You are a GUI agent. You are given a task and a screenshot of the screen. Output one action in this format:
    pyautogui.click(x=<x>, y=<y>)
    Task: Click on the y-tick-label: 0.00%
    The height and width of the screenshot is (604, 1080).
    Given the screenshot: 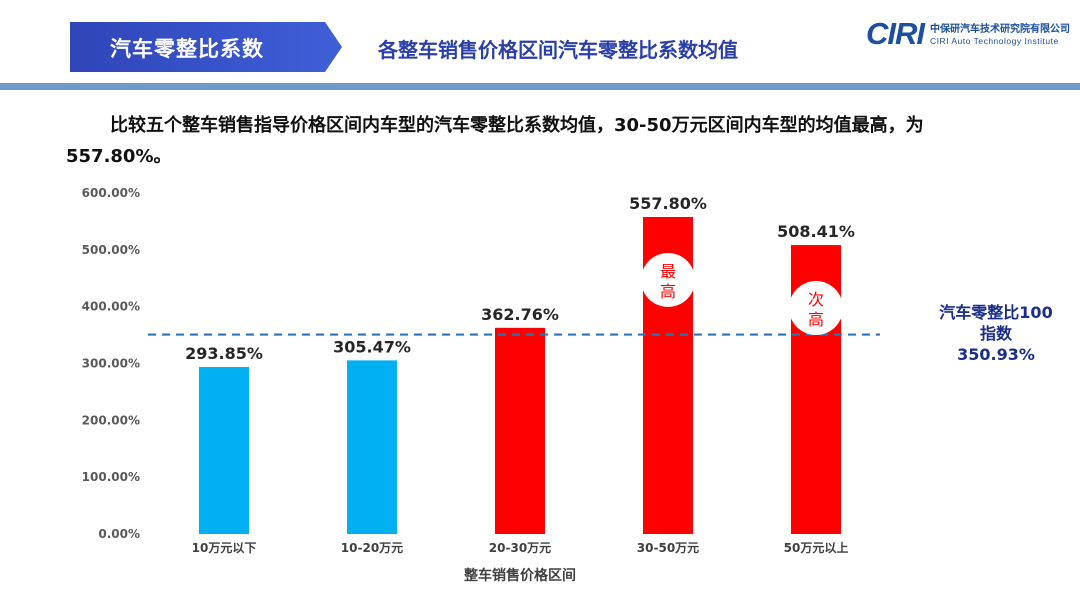 What is the action you would take?
    pyautogui.click(x=119, y=534)
    